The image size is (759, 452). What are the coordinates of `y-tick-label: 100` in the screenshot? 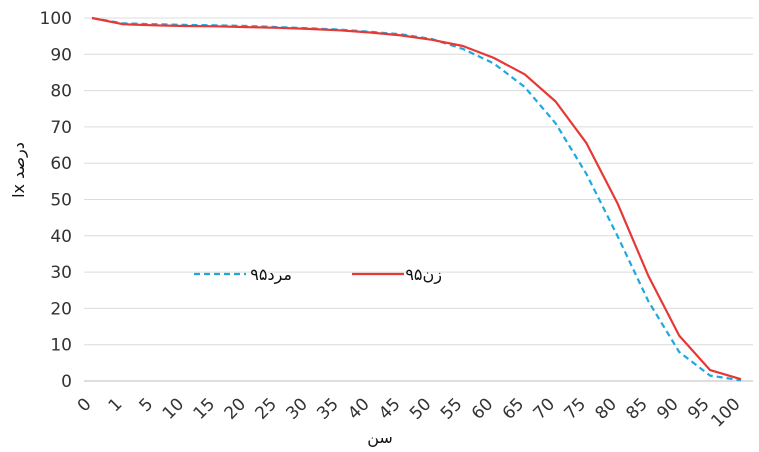 It's located at (56, 19).